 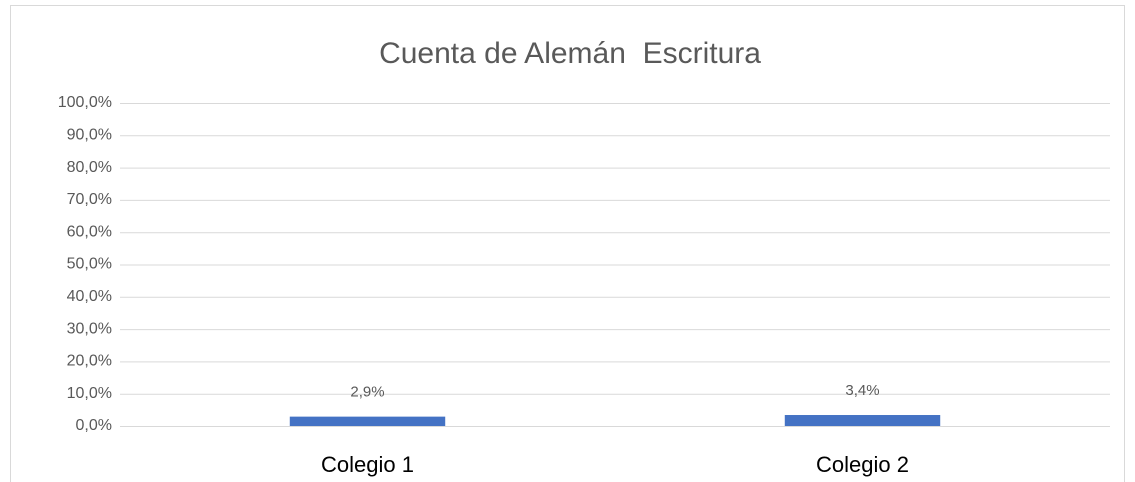 I want to click on y-tick-label: 30,0%, so click(x=89, y=328).